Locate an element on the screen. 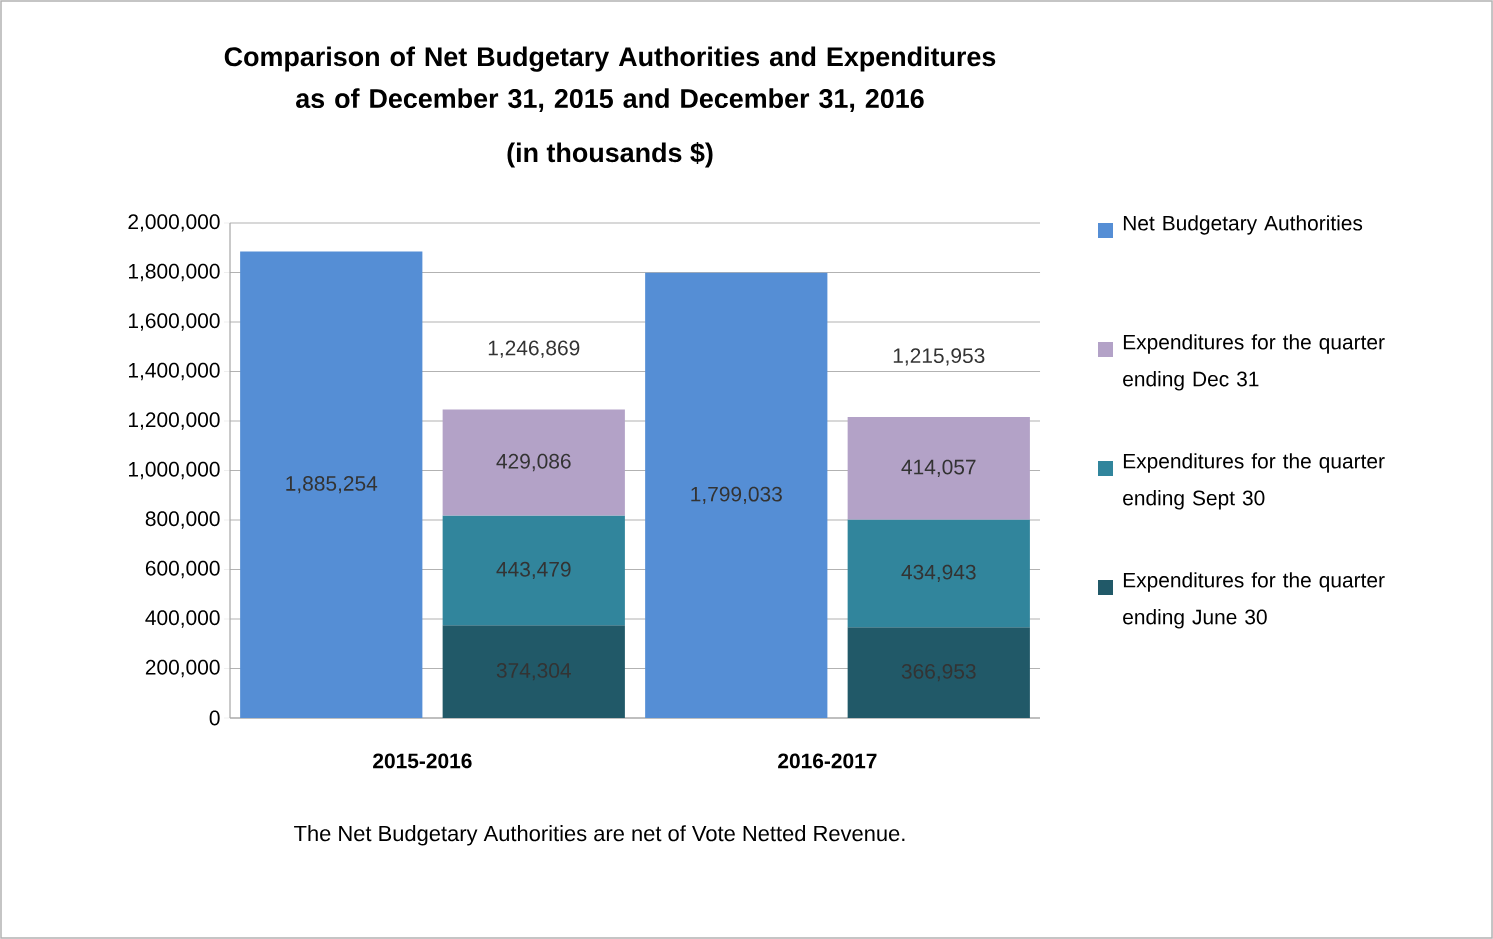 This screenshot has height=939, width=1493. y-tick-label: 200,000 is located at coordinates (182, 668).